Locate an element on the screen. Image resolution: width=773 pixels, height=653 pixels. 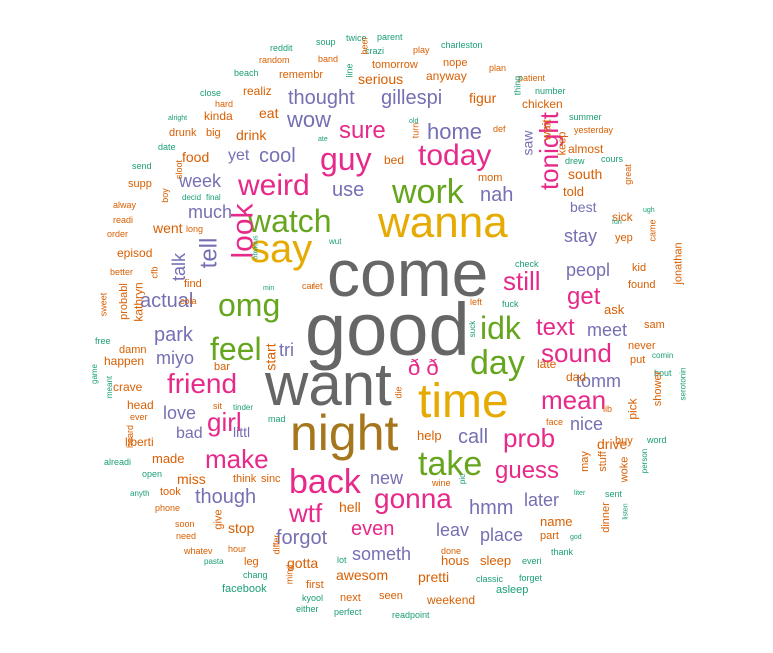
word-sleep: sleep is located at coordinates (496, 560).